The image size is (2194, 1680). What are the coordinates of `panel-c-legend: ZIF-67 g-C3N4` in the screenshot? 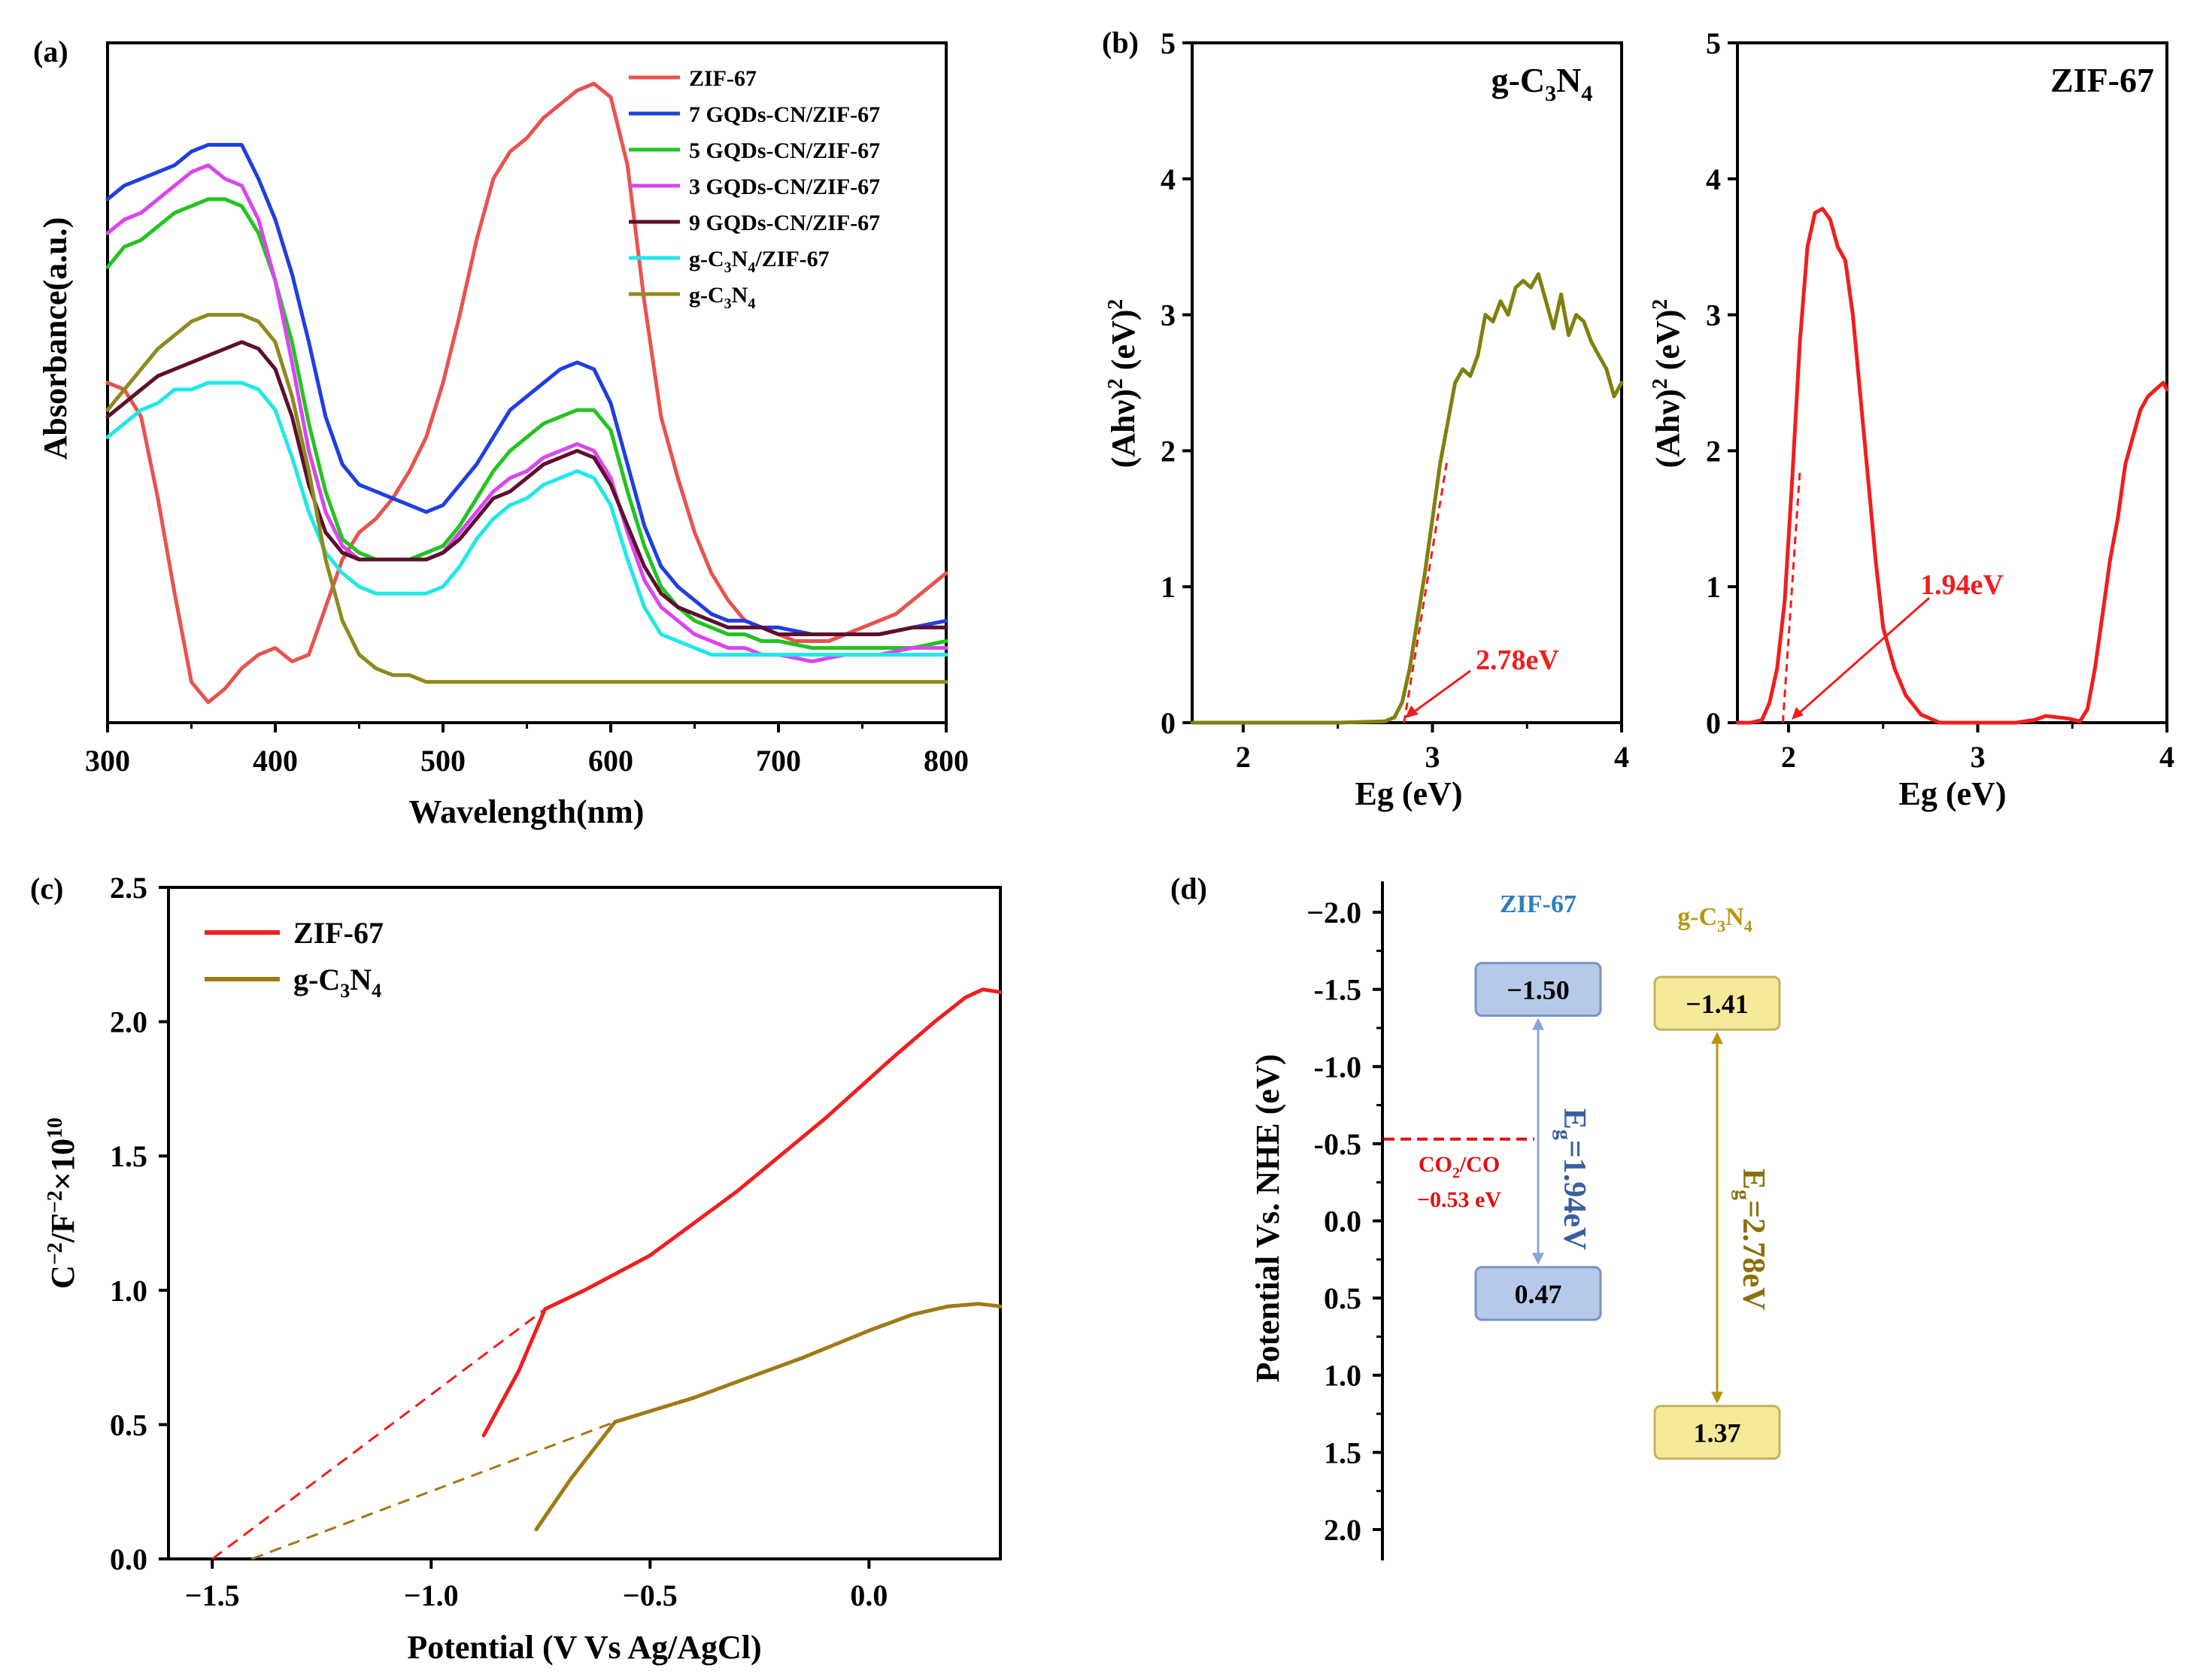 It's located at (295, 959).